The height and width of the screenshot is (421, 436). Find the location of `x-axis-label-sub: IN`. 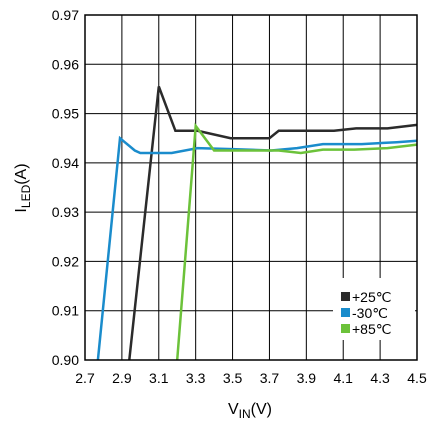

x-axis-label-sub: IN is located at coordinates (245, 414).